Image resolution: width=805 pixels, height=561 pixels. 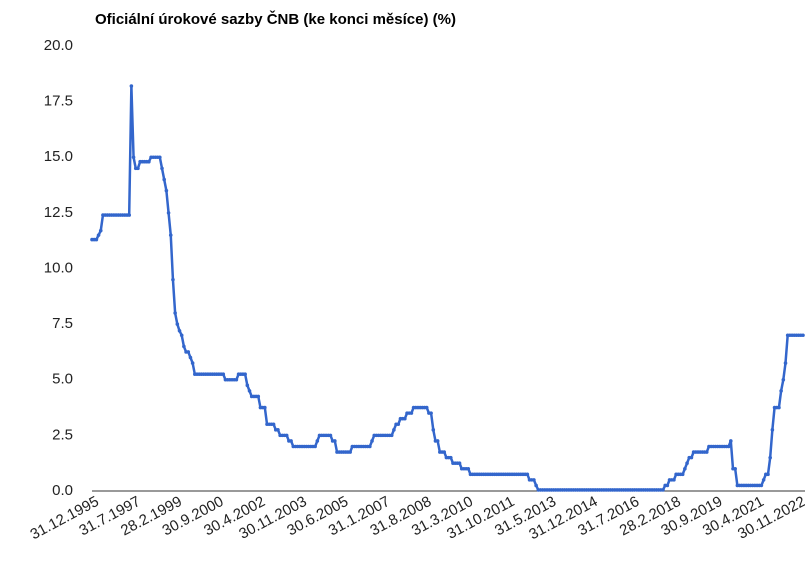 I want to click on y-tick-label: 17.5, so click(x=58, y=101).